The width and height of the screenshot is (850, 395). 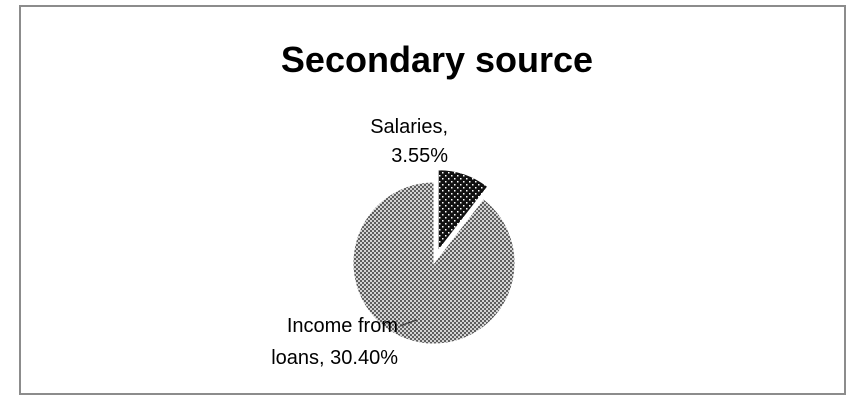 I want to click on data-label-salaries: 3.55%, so click(x=419, y=156).